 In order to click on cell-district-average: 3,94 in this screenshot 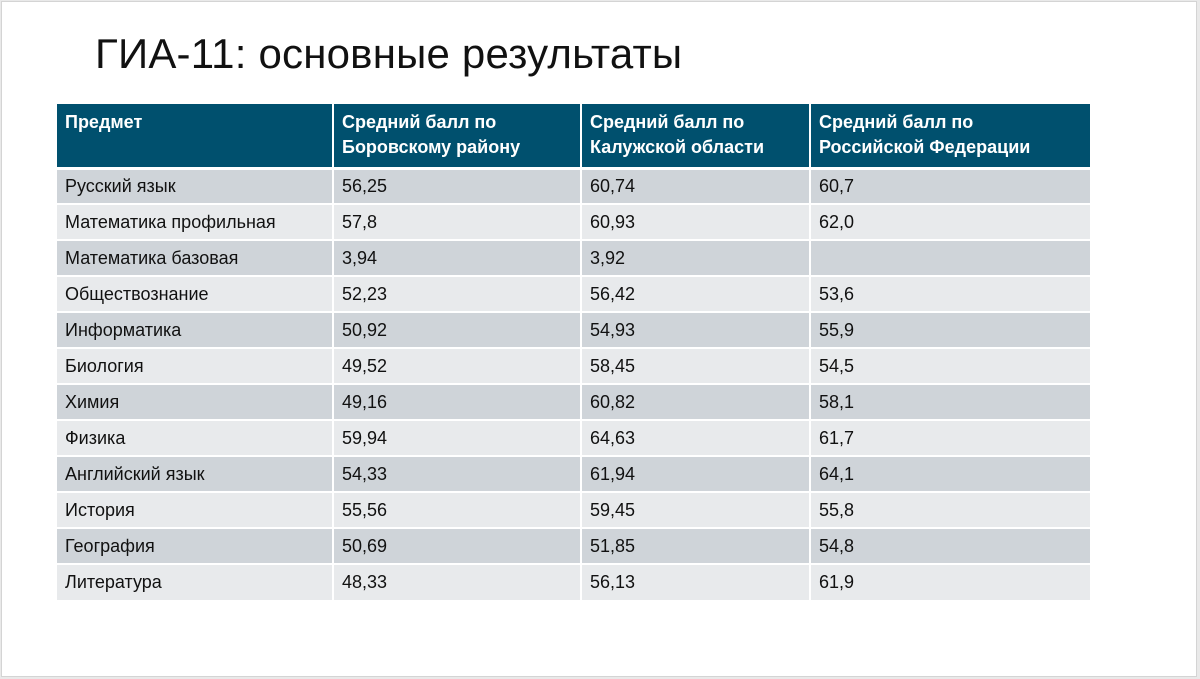, I will do `click(457, 258)`.